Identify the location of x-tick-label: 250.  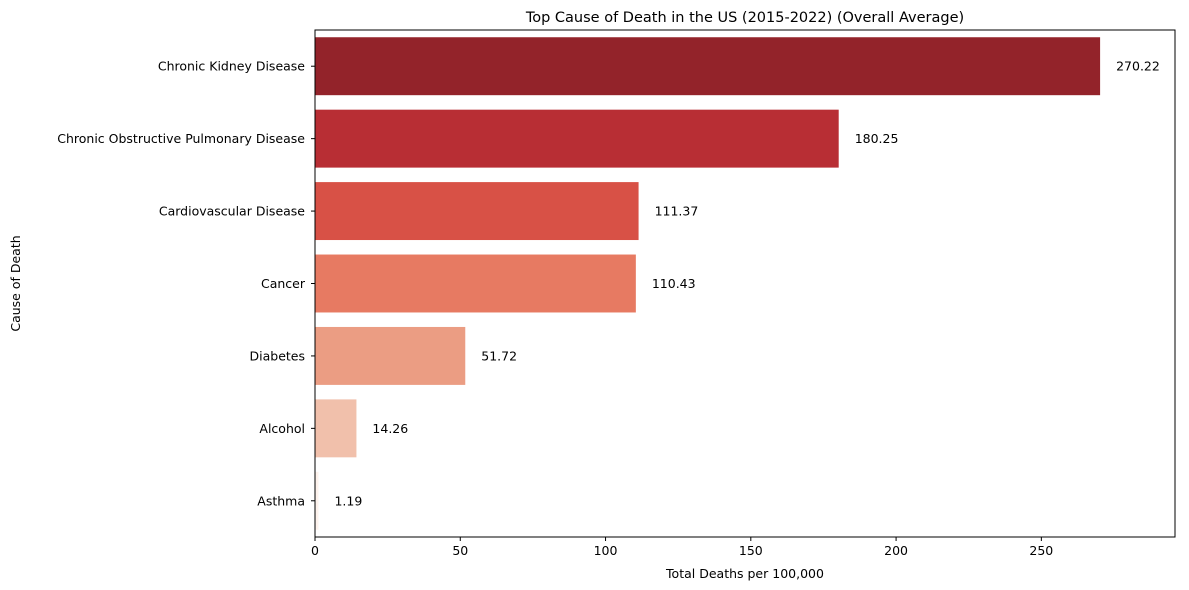
(1041, 550).